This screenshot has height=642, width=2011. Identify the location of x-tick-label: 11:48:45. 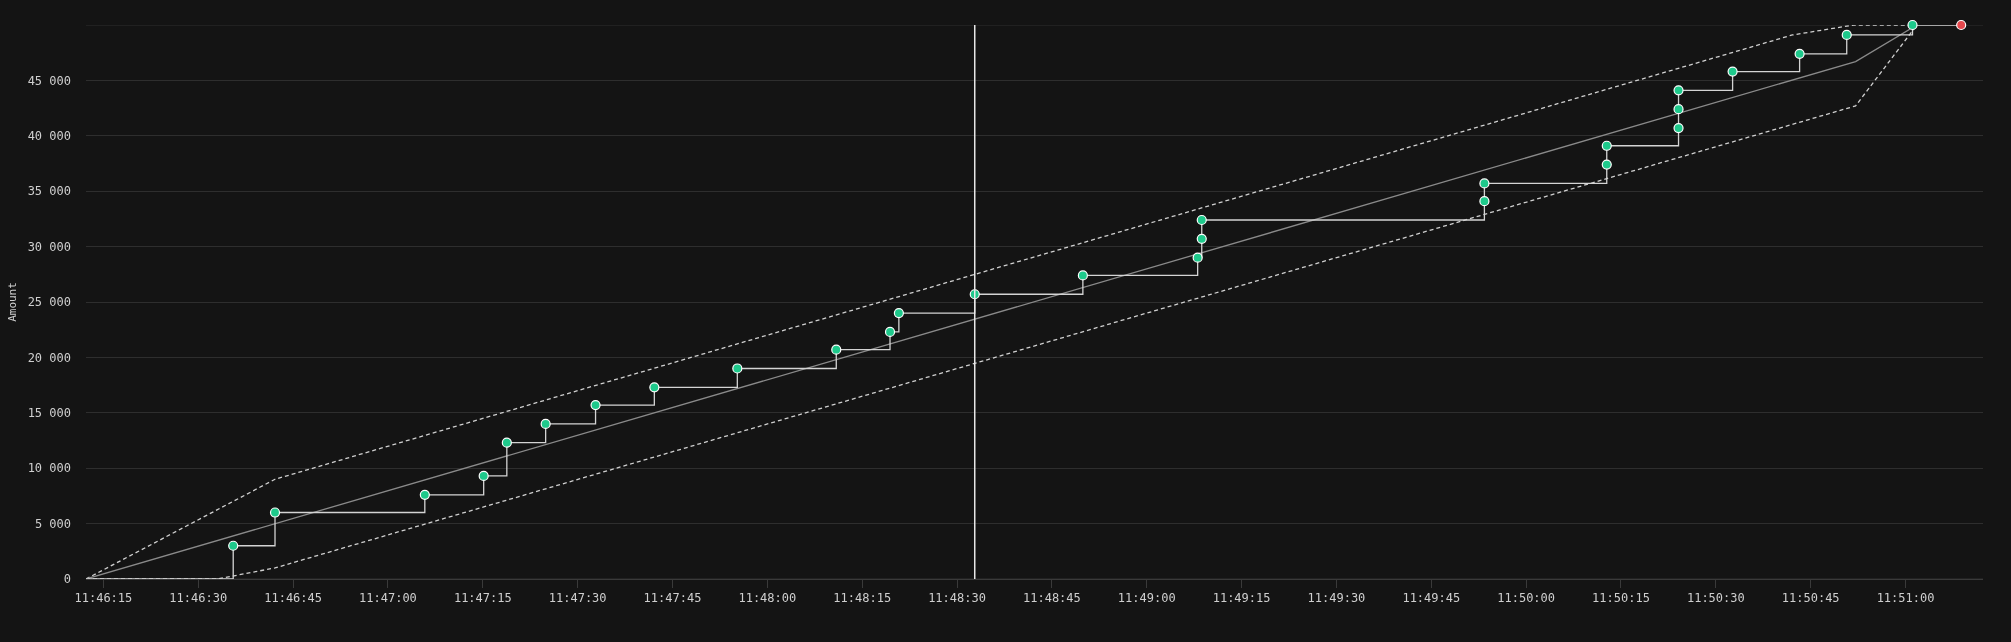
(1051, 598).